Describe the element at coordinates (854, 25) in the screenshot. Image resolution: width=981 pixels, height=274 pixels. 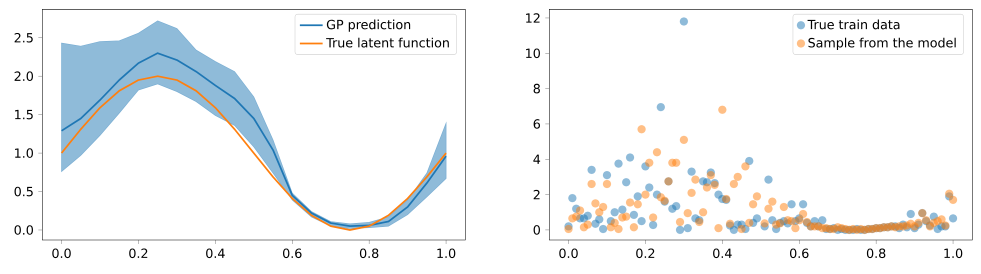
I see `legend-label: True train data` at that location.